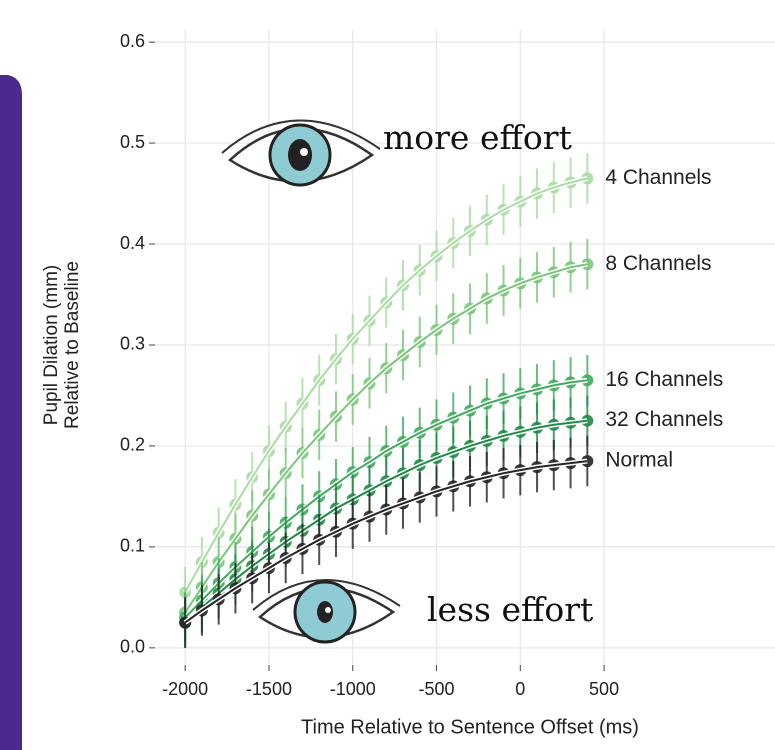  What do you see at coordinates (132, 546) in the screenshot?
I see `y-tick-label: 0.1` at bounding box center [132, 546].